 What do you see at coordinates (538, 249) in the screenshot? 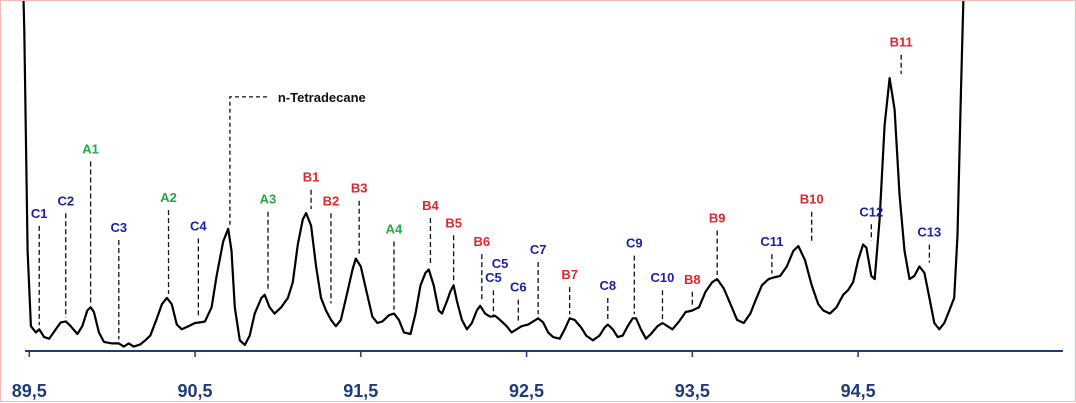
I see `peak-label-c7: C7` at bounding box center [538, 249].